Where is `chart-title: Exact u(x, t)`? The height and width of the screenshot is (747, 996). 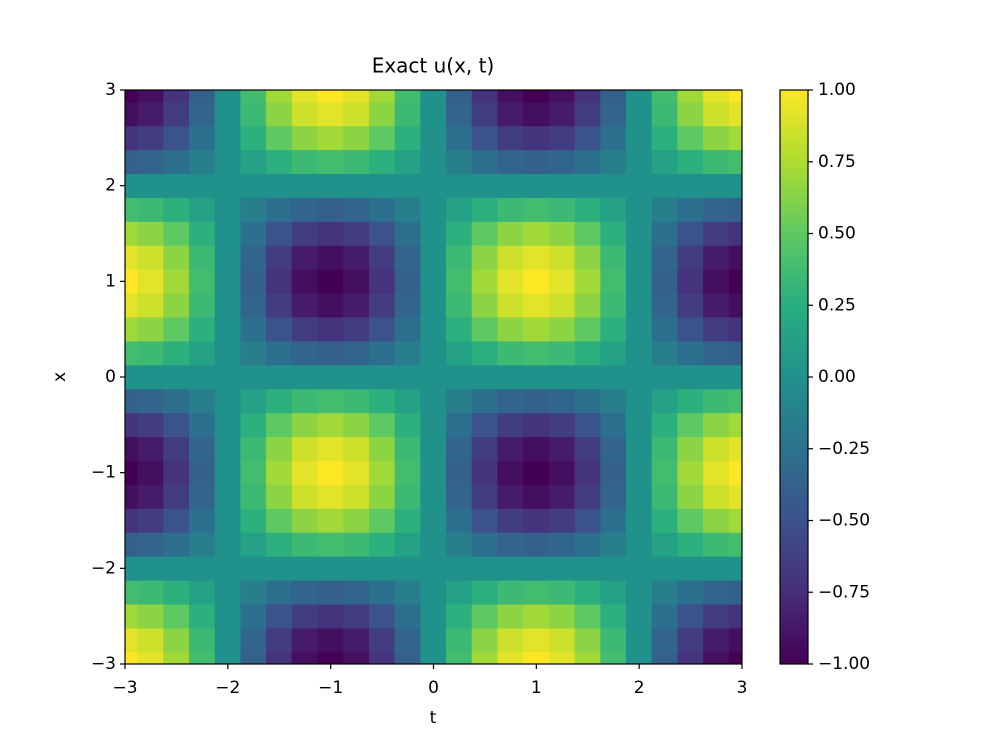
chart-title: Exact u(x, t) is located at coordinates (433, 66).